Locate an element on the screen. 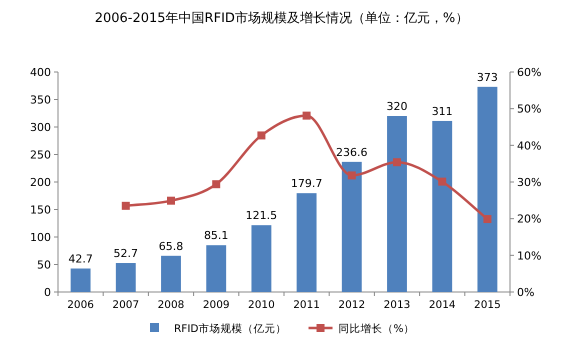 This screenshot has height=342, width=563. x-tick-label: 2015 is located at coordinates (487, 305).